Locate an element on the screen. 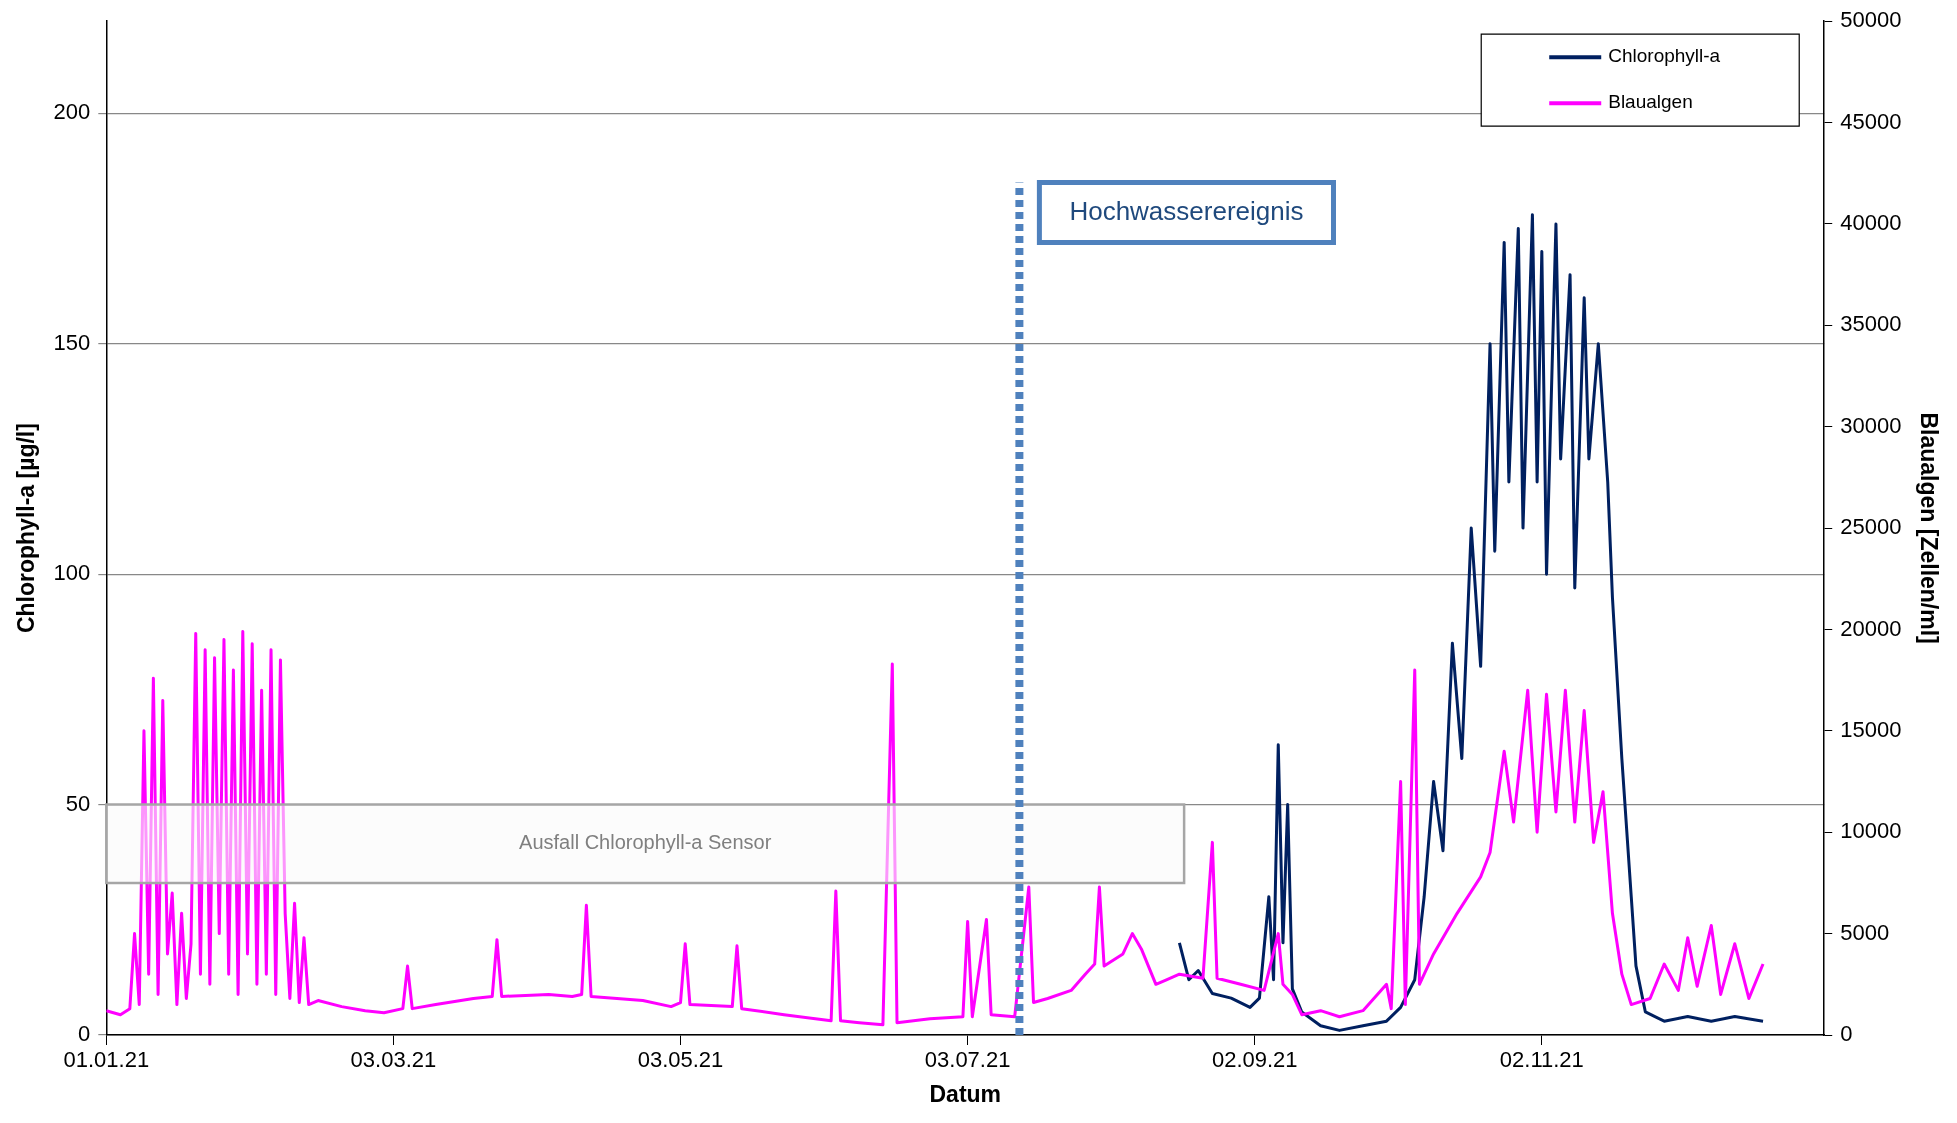 Image resolution: width=1957 pixels, height=1123 pixels. x-tick-label: 03.03.21 is located at coordinates (393, 1060).